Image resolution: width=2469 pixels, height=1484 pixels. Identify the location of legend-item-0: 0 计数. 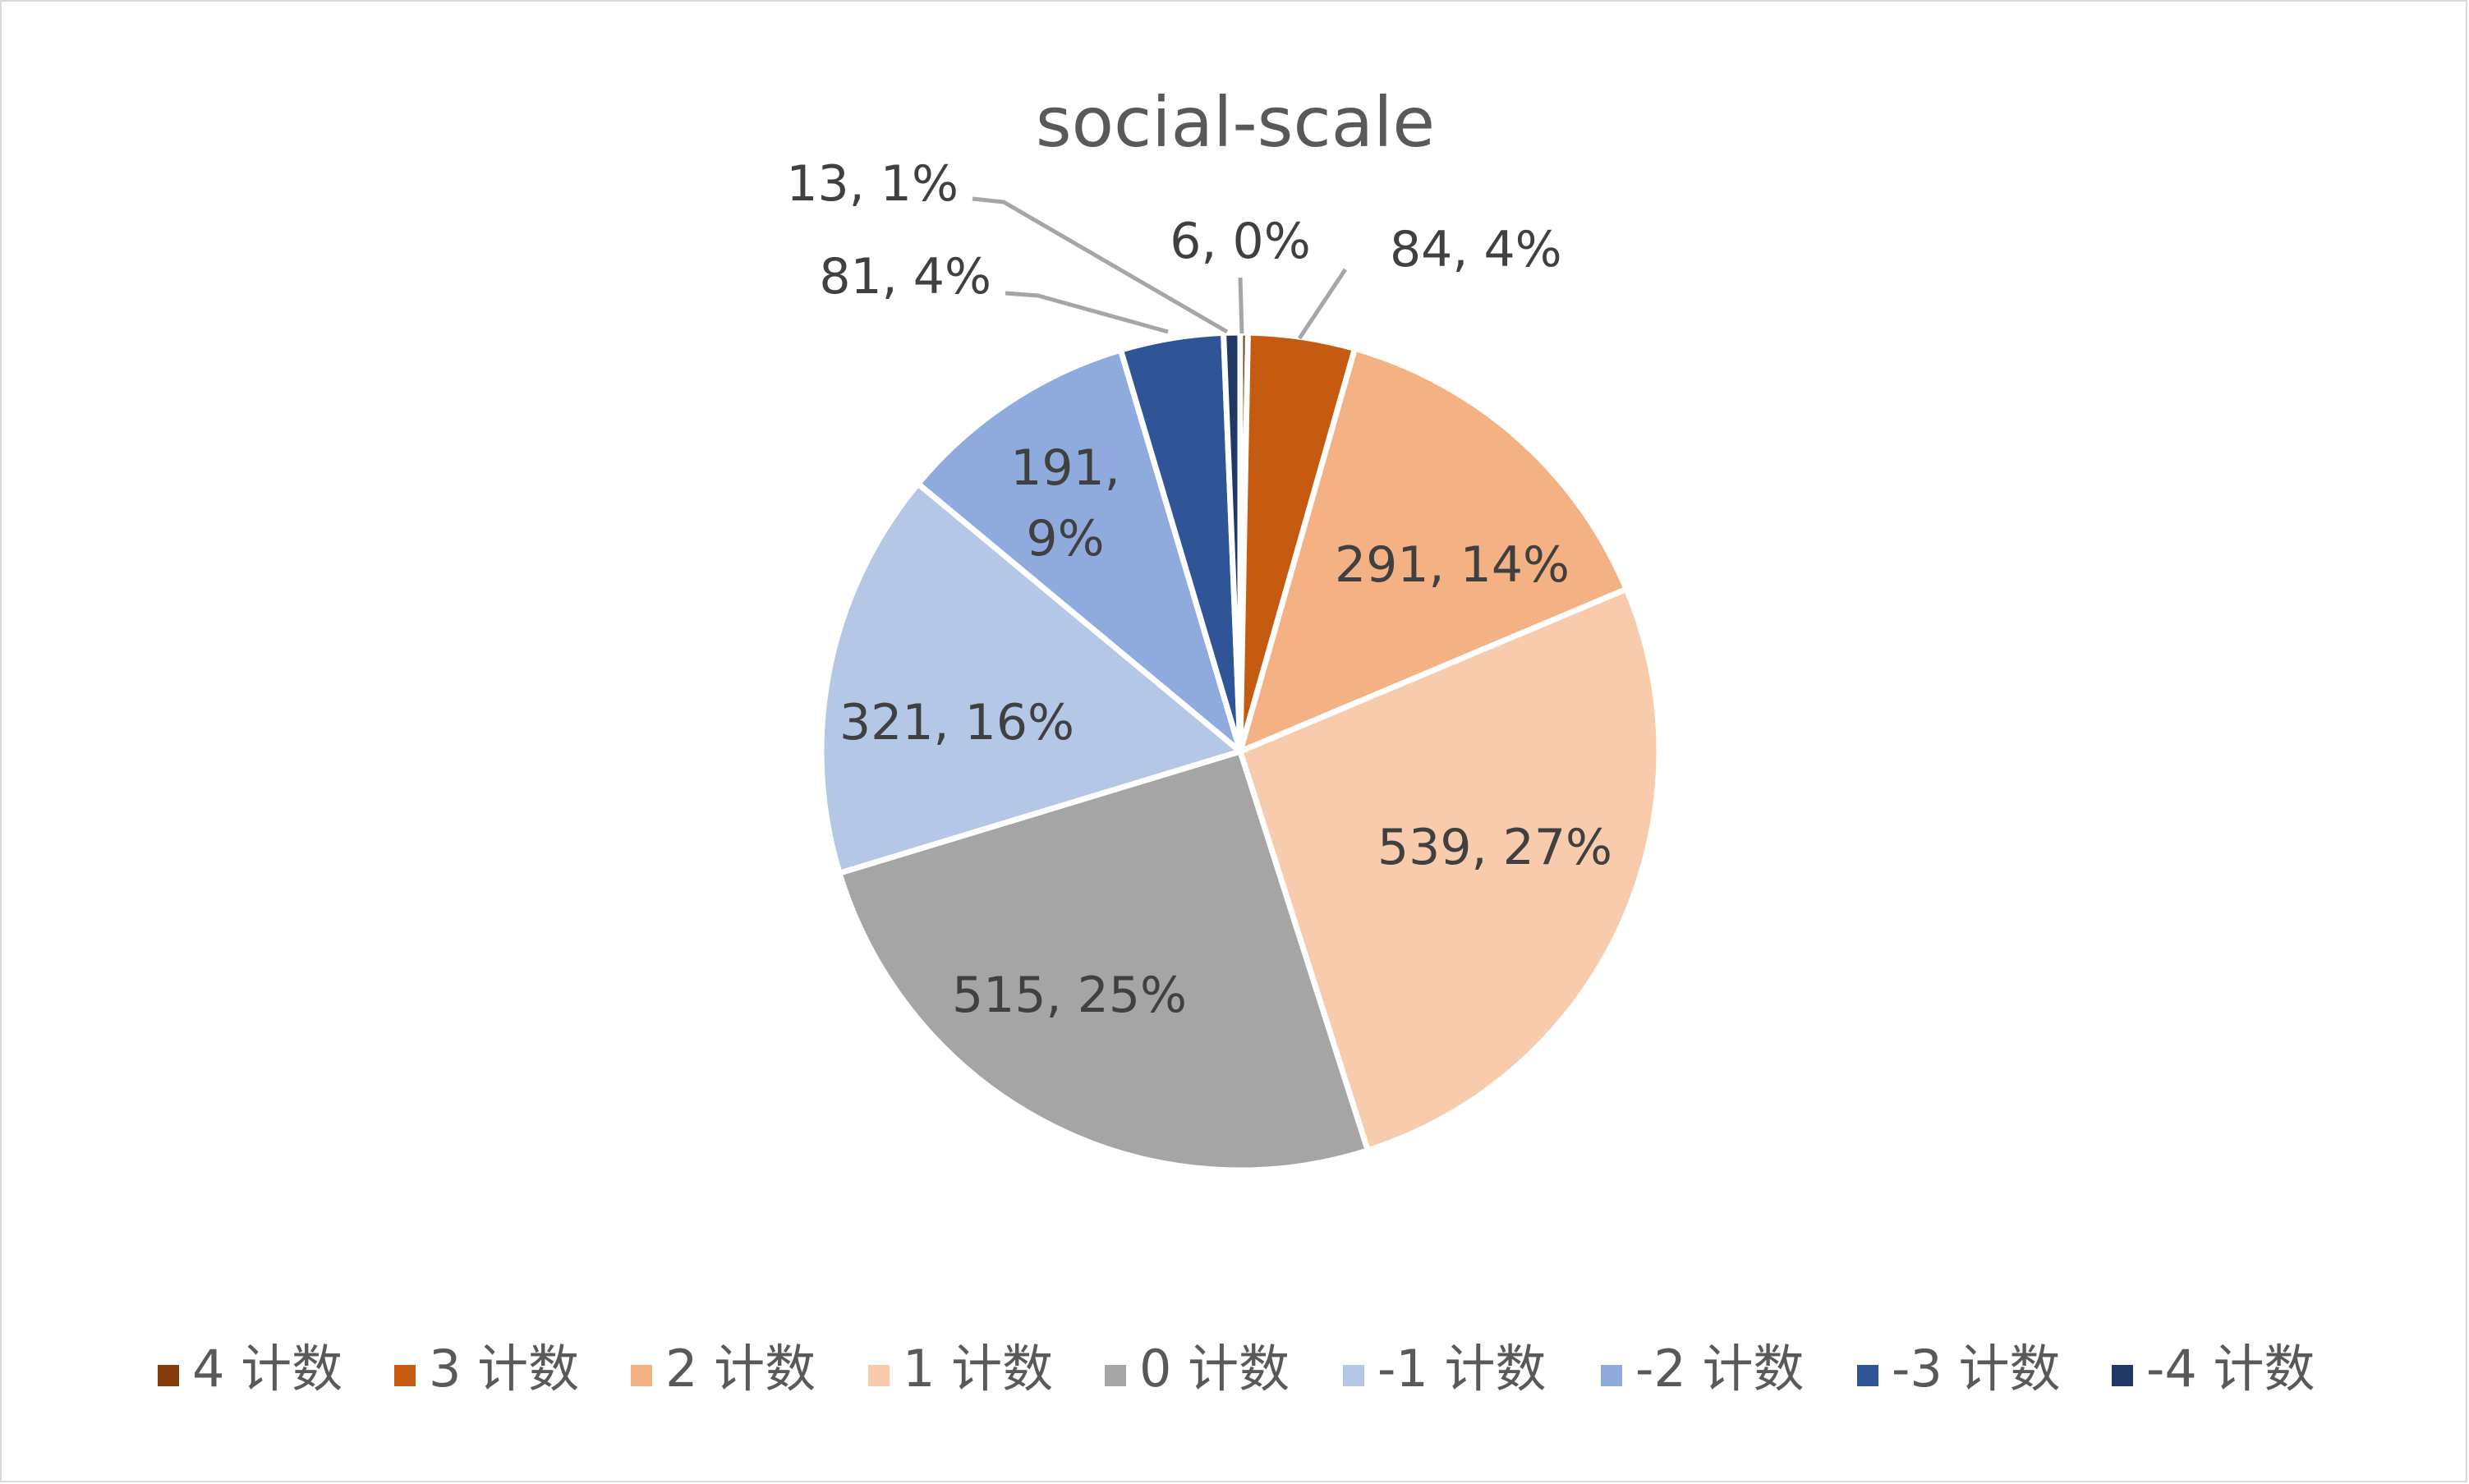
(1197, 1369).